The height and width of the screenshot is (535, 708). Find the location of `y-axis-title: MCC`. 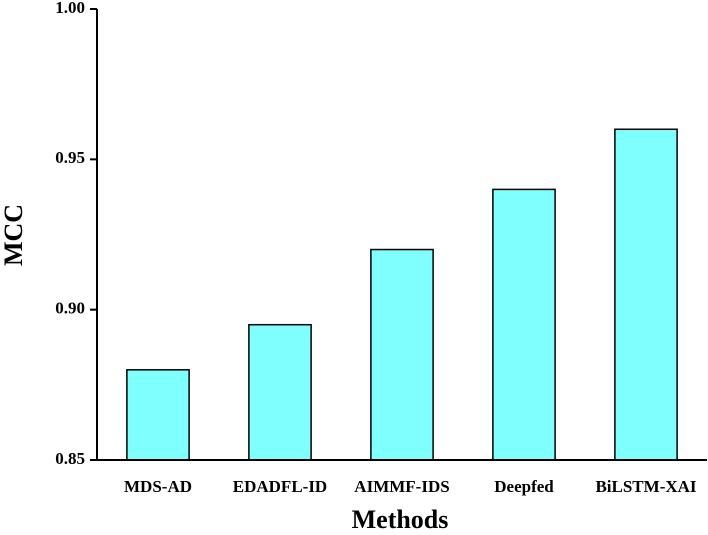

y-axis-title: MCC is located at coordinates (14, 235).